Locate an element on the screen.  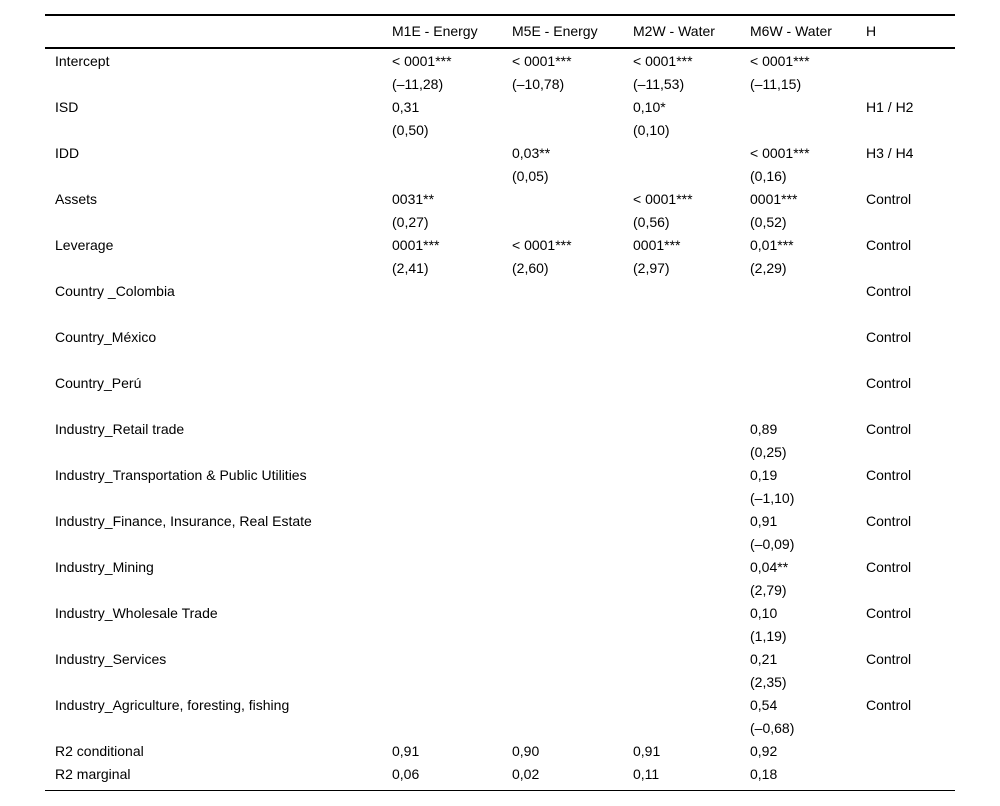
row-label: ISD is located at coordinates (67, 106).